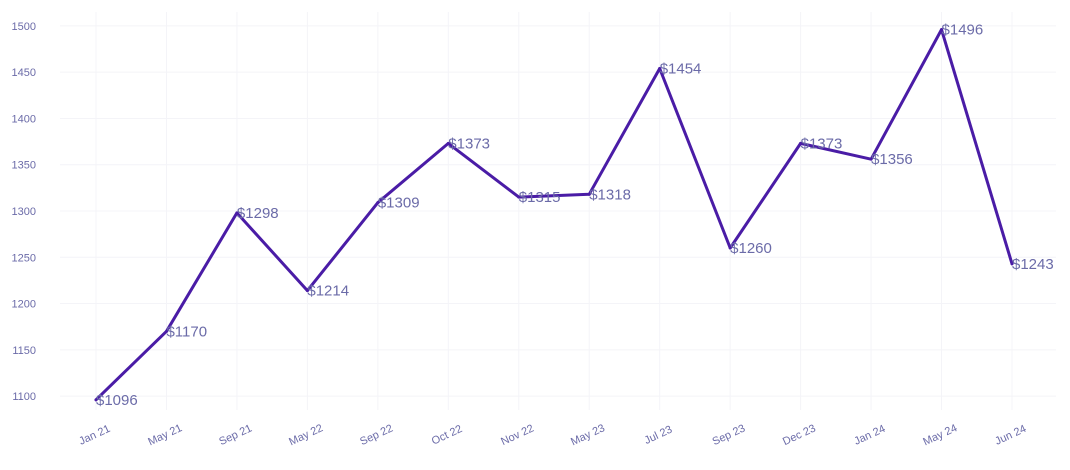  What do you see at coordinates (24, 258) in the screenshot?
I see `y-tick-label: 1250` at bounding box center [24, 258].